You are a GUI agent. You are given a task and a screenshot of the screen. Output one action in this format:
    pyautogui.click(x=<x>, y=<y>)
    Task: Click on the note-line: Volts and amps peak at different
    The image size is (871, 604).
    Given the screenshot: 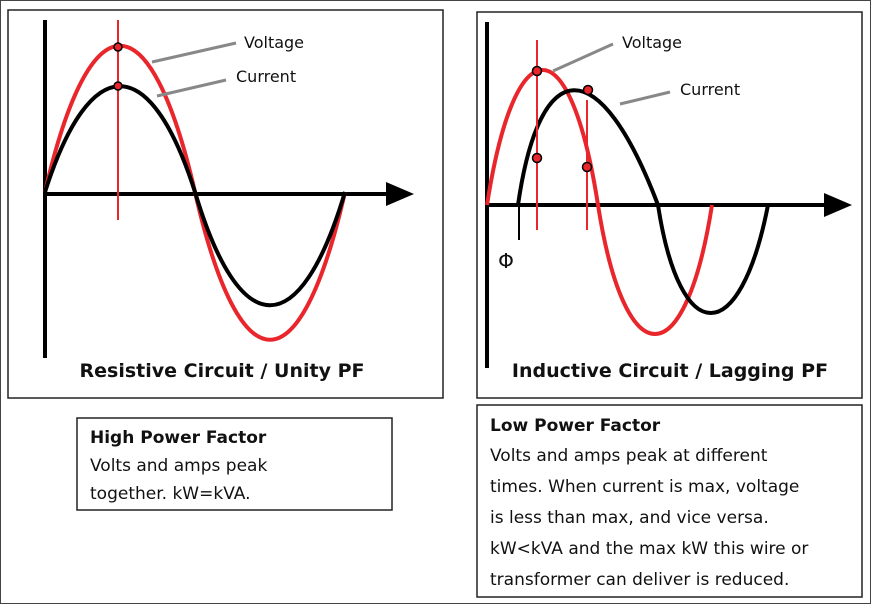 What is the action you would take?
    pyautogui.click(x=629, y=456)
    